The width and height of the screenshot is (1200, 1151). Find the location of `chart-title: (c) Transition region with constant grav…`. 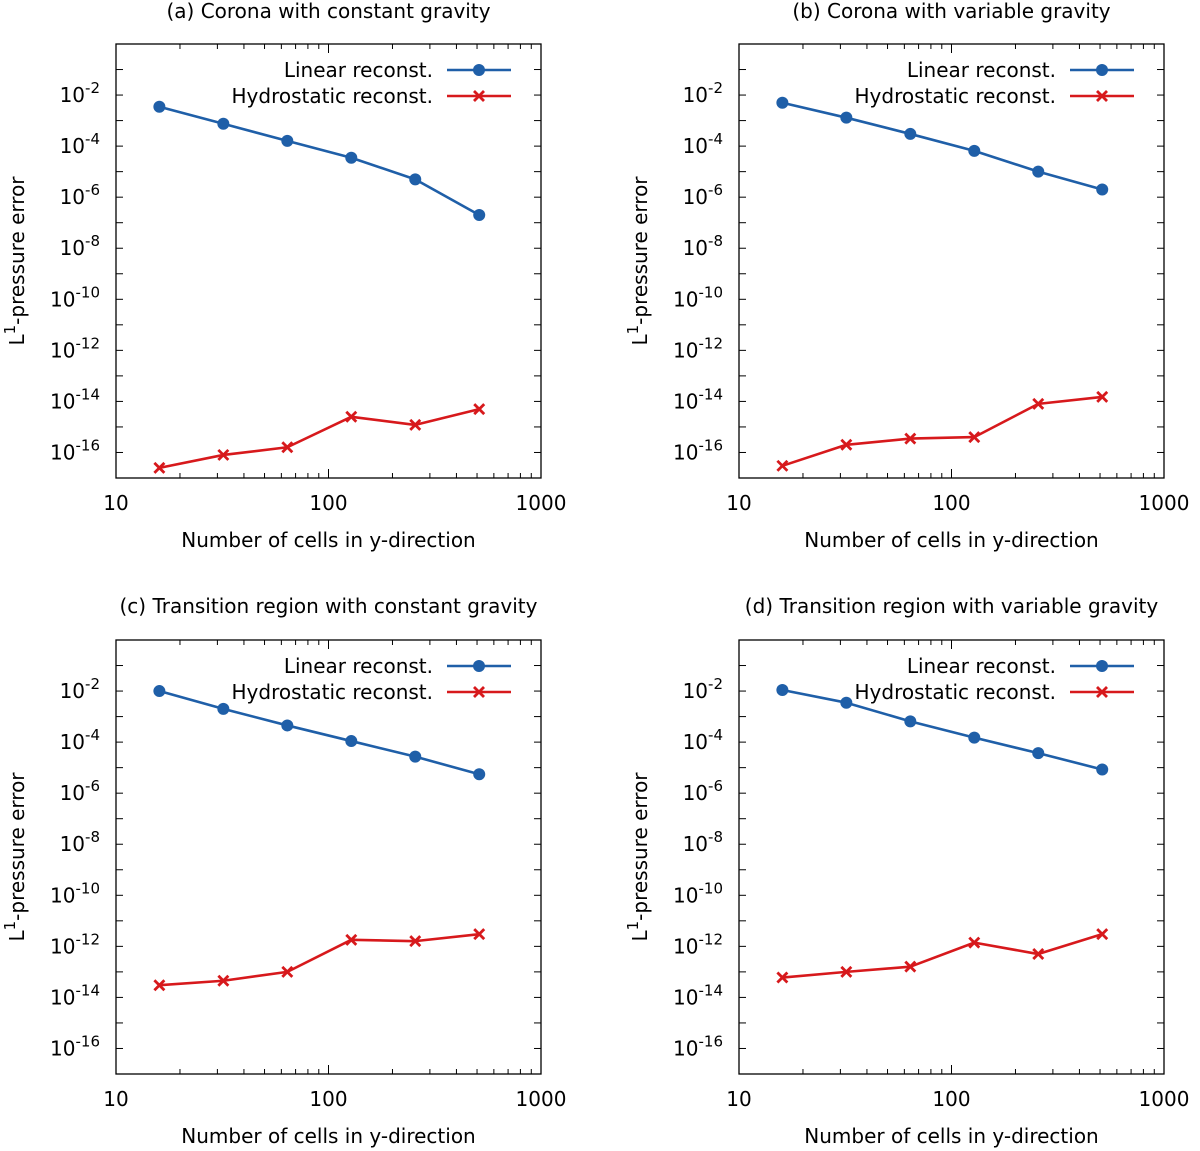

chart-title: (c) Transition region with constant grav… is located at coordinates (329, 606).